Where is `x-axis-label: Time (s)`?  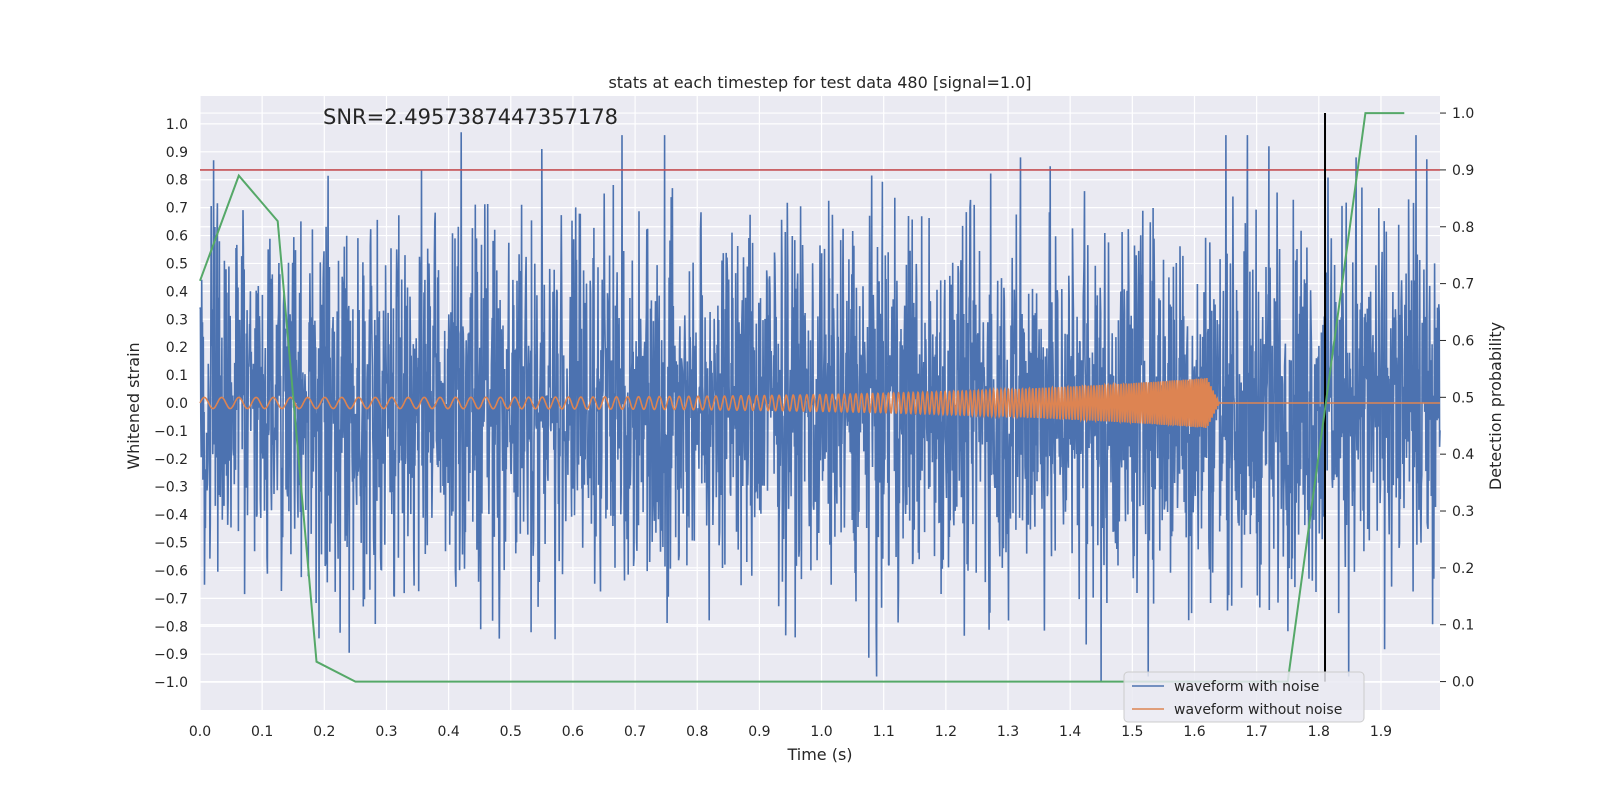
x-axis-label: Time (s) is located at coordinates (819, 754).